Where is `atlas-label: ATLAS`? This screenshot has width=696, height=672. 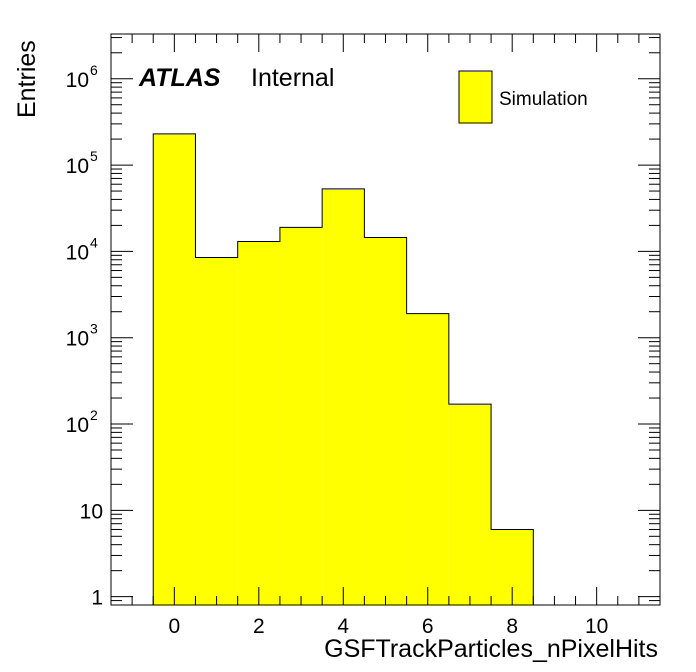
atlas-label: ATLAS is located at coordinates (179, 78).